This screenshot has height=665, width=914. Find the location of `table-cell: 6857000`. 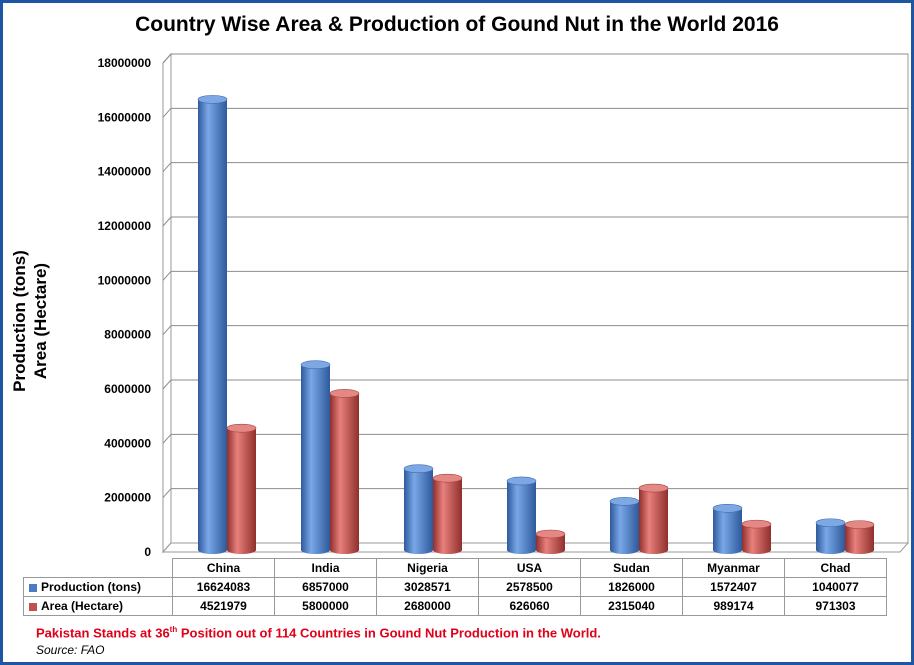

table-cell: 6857000 is located at coordinates (325, 587).